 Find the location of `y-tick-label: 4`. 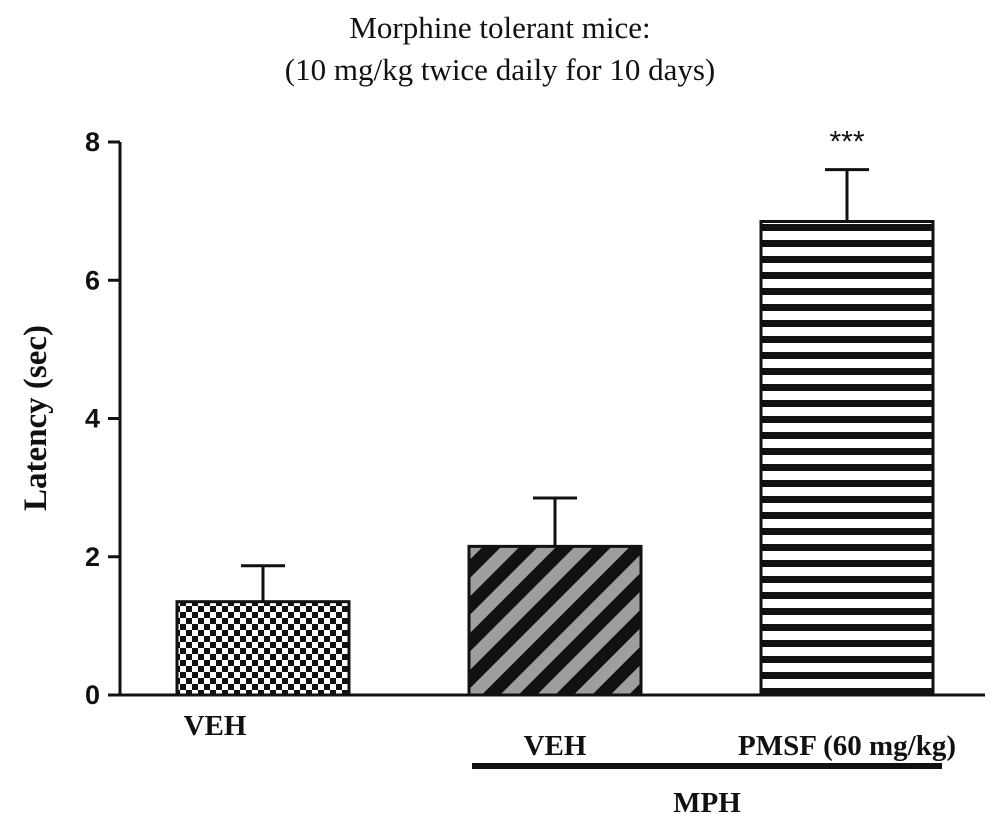

y-tick-label: 4 is located at coordinates (92, 419).